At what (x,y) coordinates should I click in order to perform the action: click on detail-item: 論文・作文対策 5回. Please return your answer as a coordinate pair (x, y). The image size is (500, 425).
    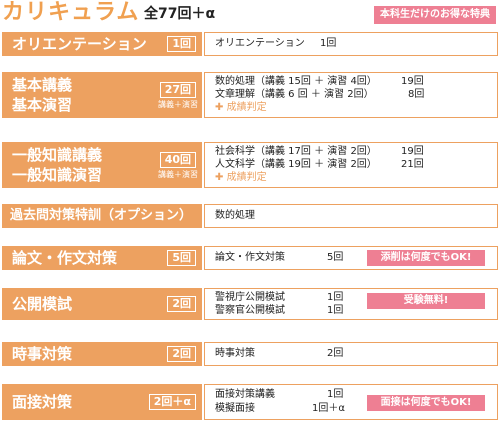
    Looking at the image, I should click on (279, 258).